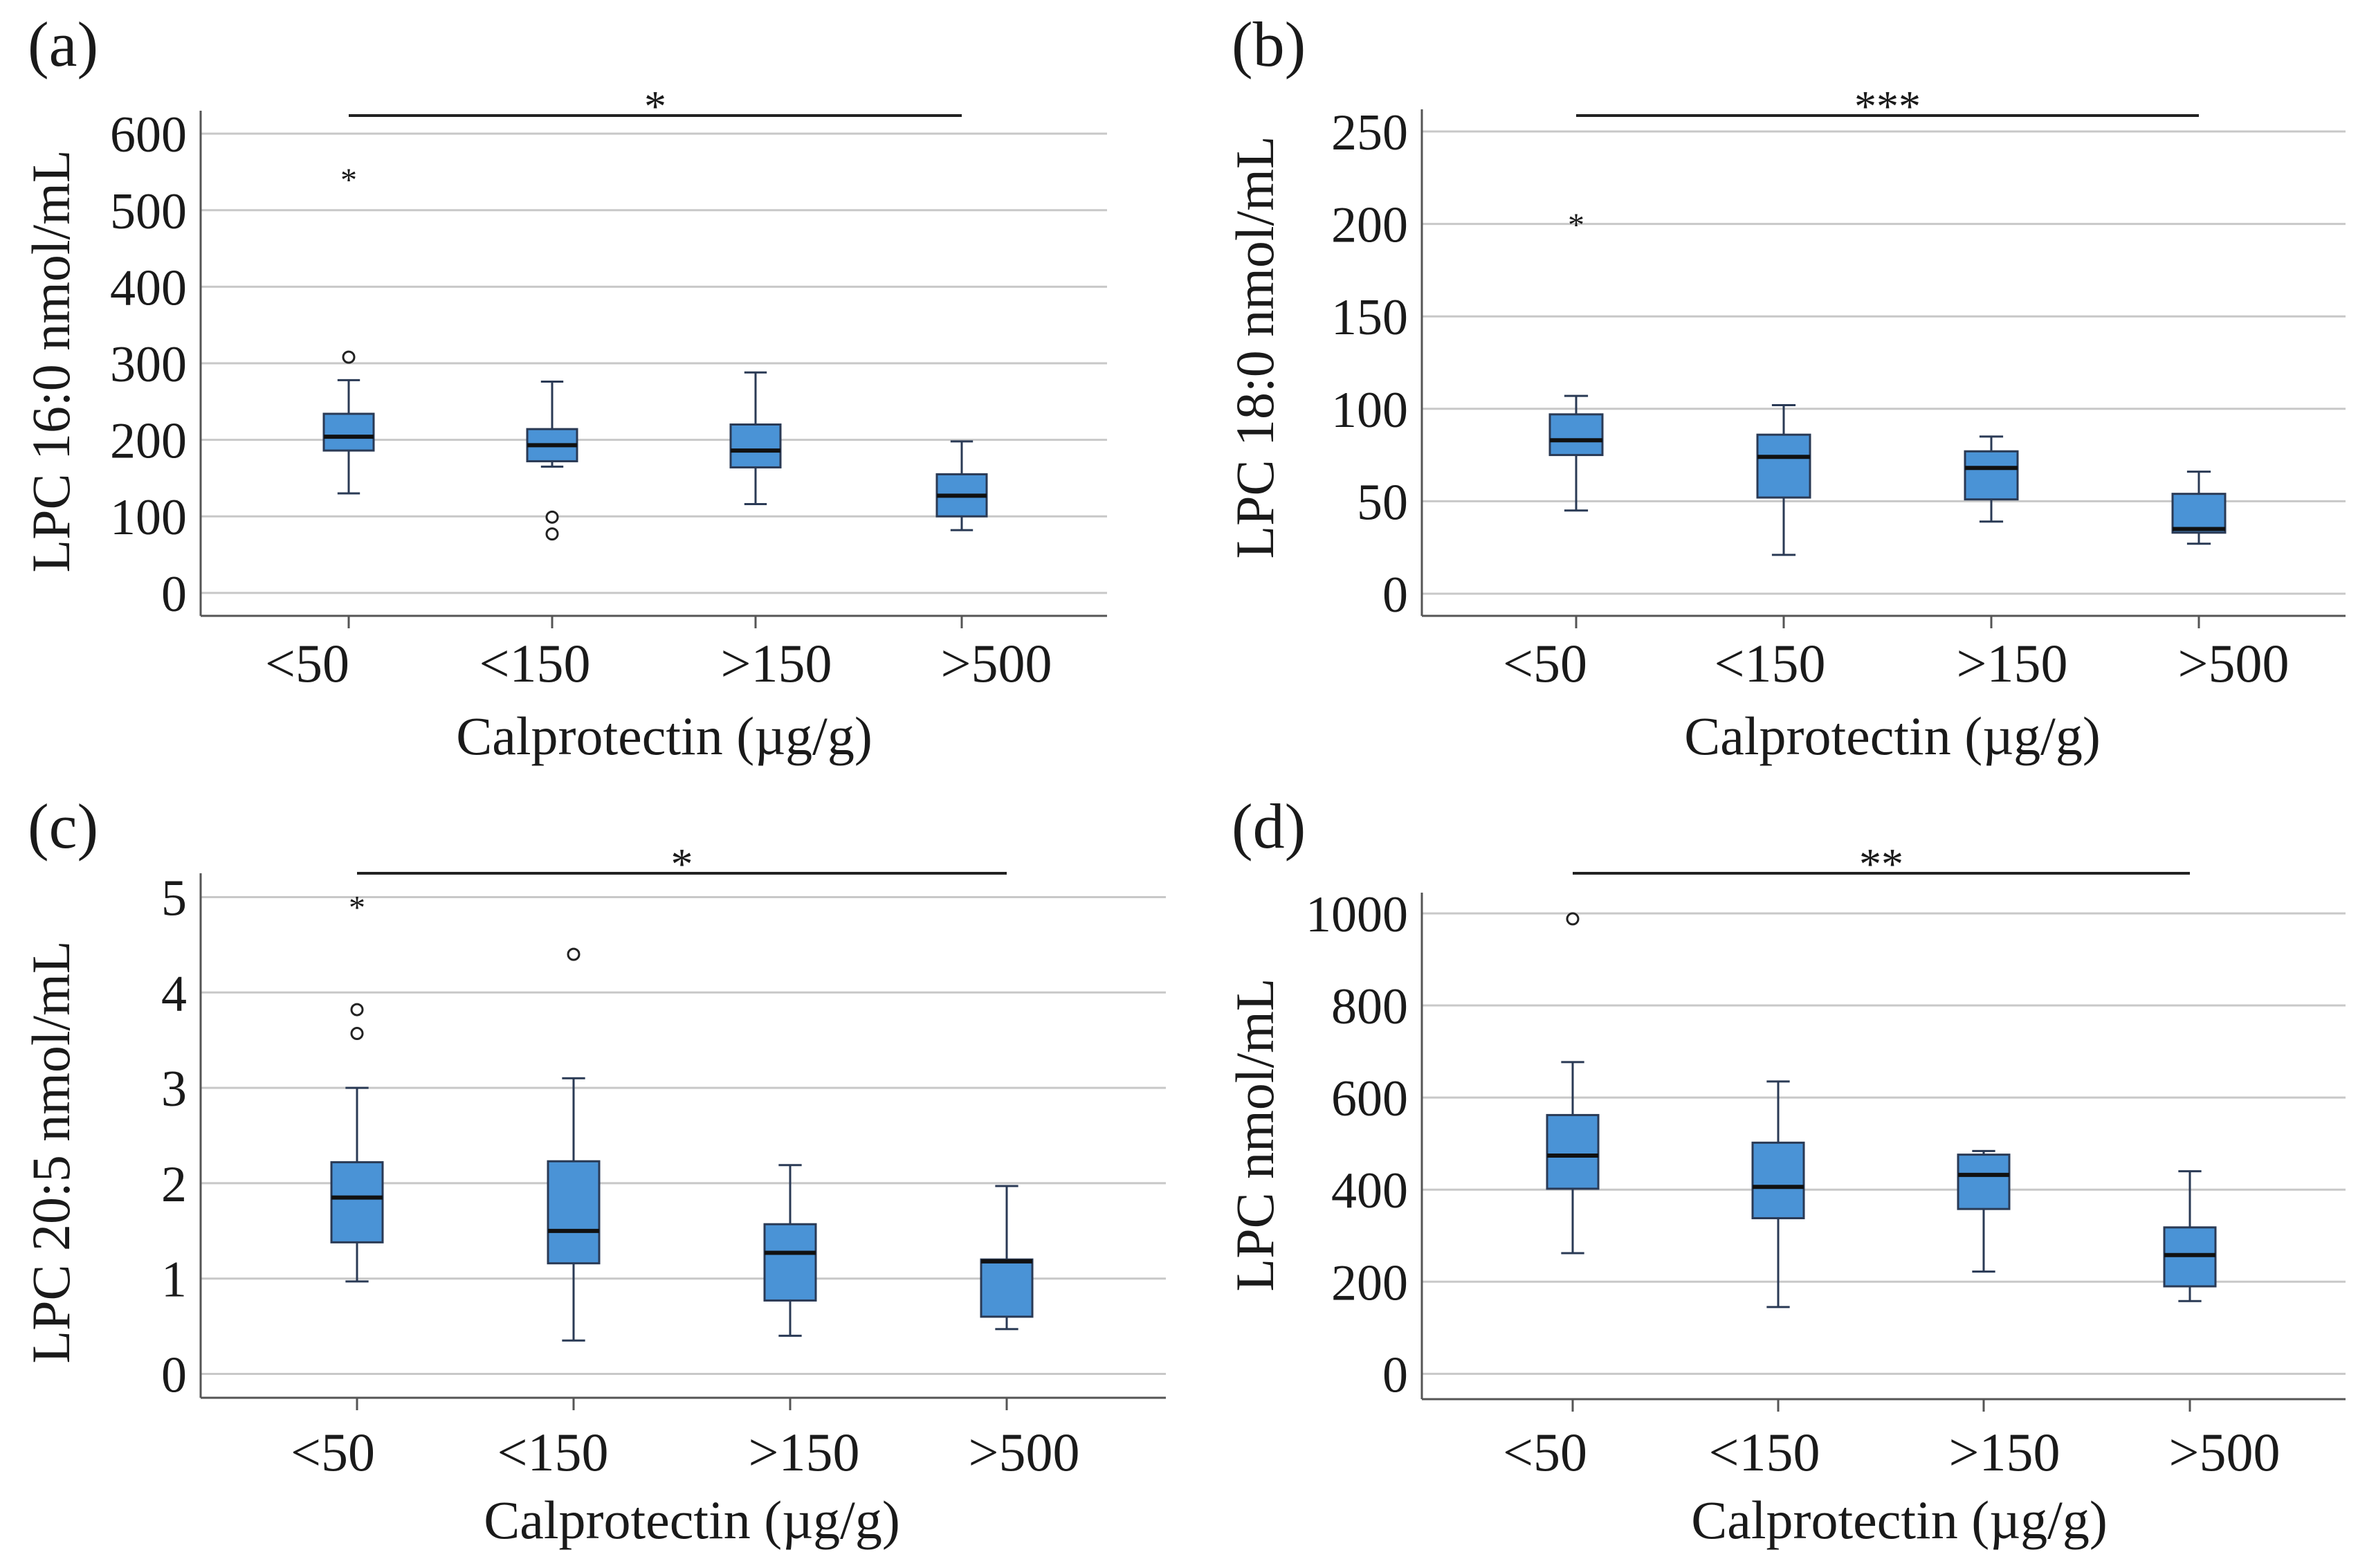 Image resolution: width=2358 pixels, height=1568 pixels. Describe the element at coordinates (1255, 347) in the screenshot. I see `y-axis-title: LPC 18:0 nmol/mL` at that location.